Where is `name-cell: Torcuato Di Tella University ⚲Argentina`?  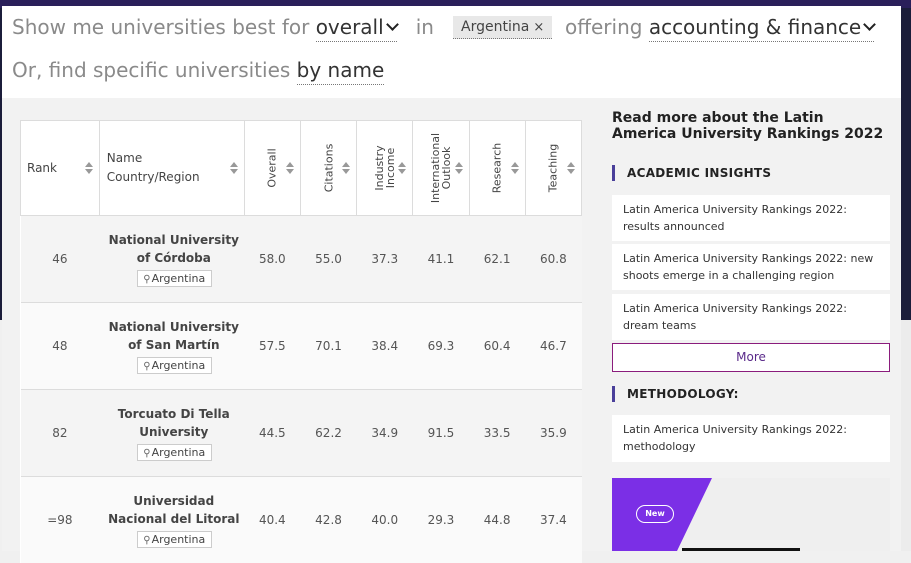
name-cell: Torcuato Di Tella University ⚲Argentina is located at coordinates (171, 433).